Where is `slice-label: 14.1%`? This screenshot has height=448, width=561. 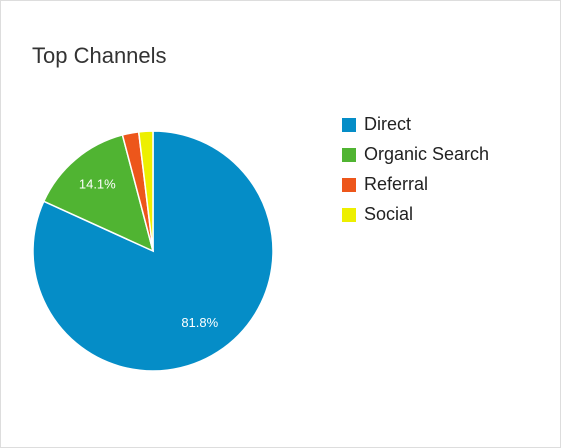 slice-label: 14.1% is located at coordinates (97, 183).